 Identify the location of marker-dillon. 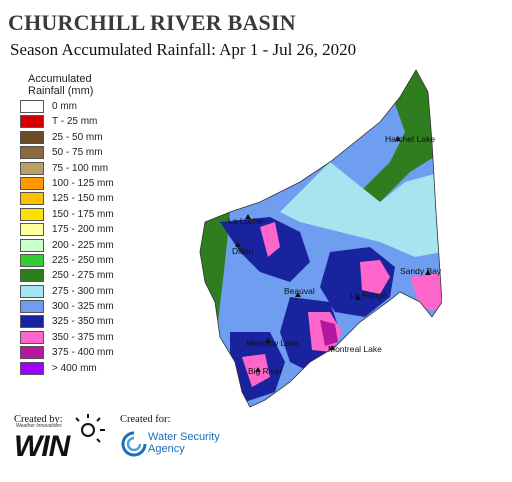
(238, 244).